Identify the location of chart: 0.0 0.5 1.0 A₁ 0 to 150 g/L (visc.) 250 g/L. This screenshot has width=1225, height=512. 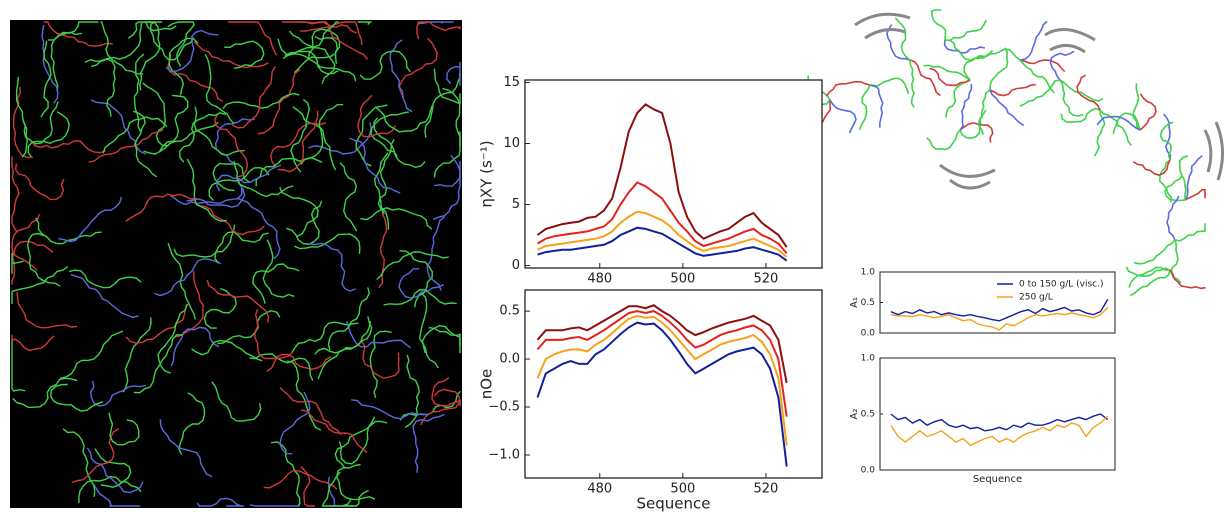
(982, 303).